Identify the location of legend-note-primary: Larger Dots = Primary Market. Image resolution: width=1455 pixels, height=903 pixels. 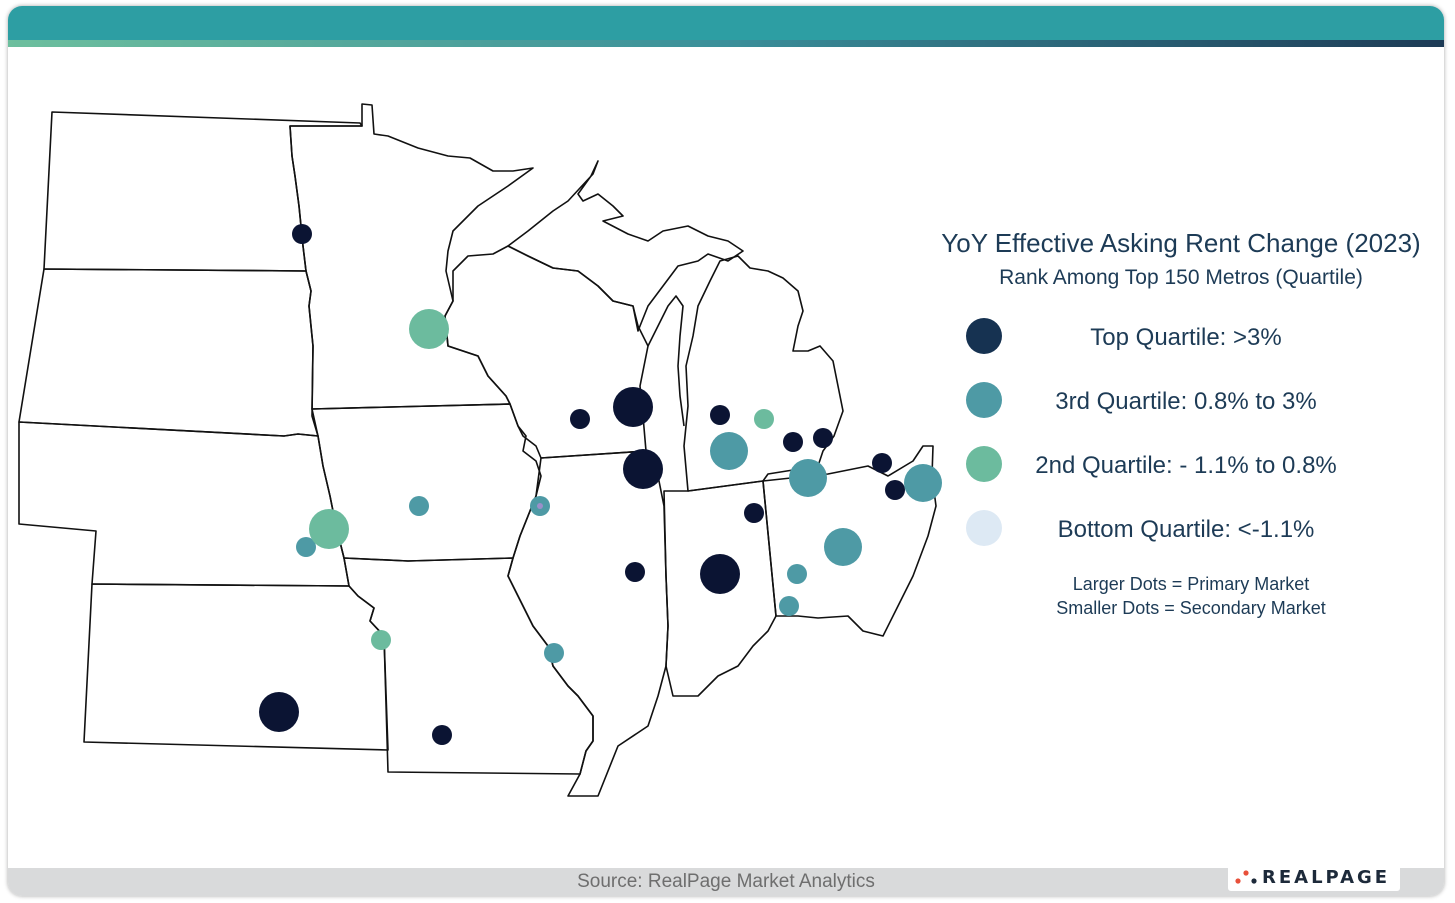
(1191, 584).